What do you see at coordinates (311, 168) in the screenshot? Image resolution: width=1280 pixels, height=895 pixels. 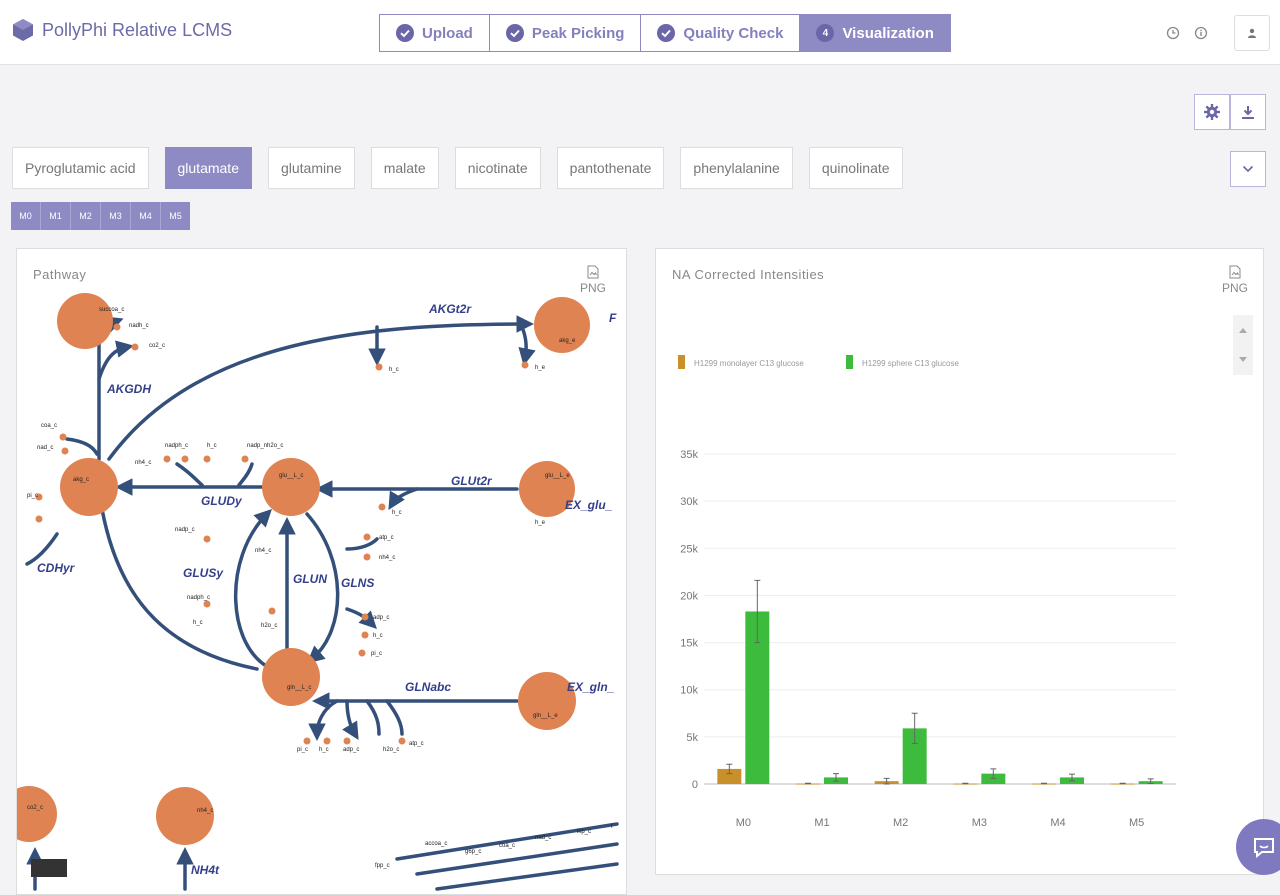 I see `metabolite-chip: glutamine` at bounding box center [311, 168].